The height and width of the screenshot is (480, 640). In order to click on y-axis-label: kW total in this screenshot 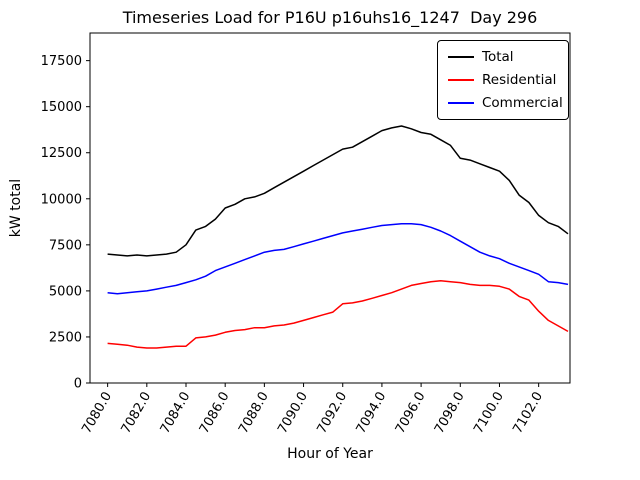, I will do `click(16, 208)`.